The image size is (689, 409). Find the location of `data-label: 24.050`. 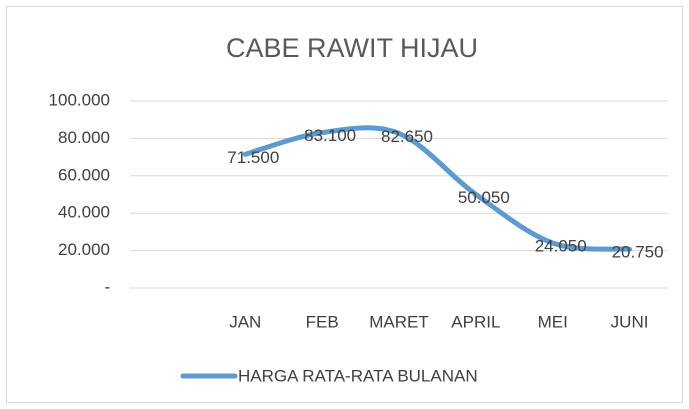

data-label: 24.050 is located at coordinates (561, 246).